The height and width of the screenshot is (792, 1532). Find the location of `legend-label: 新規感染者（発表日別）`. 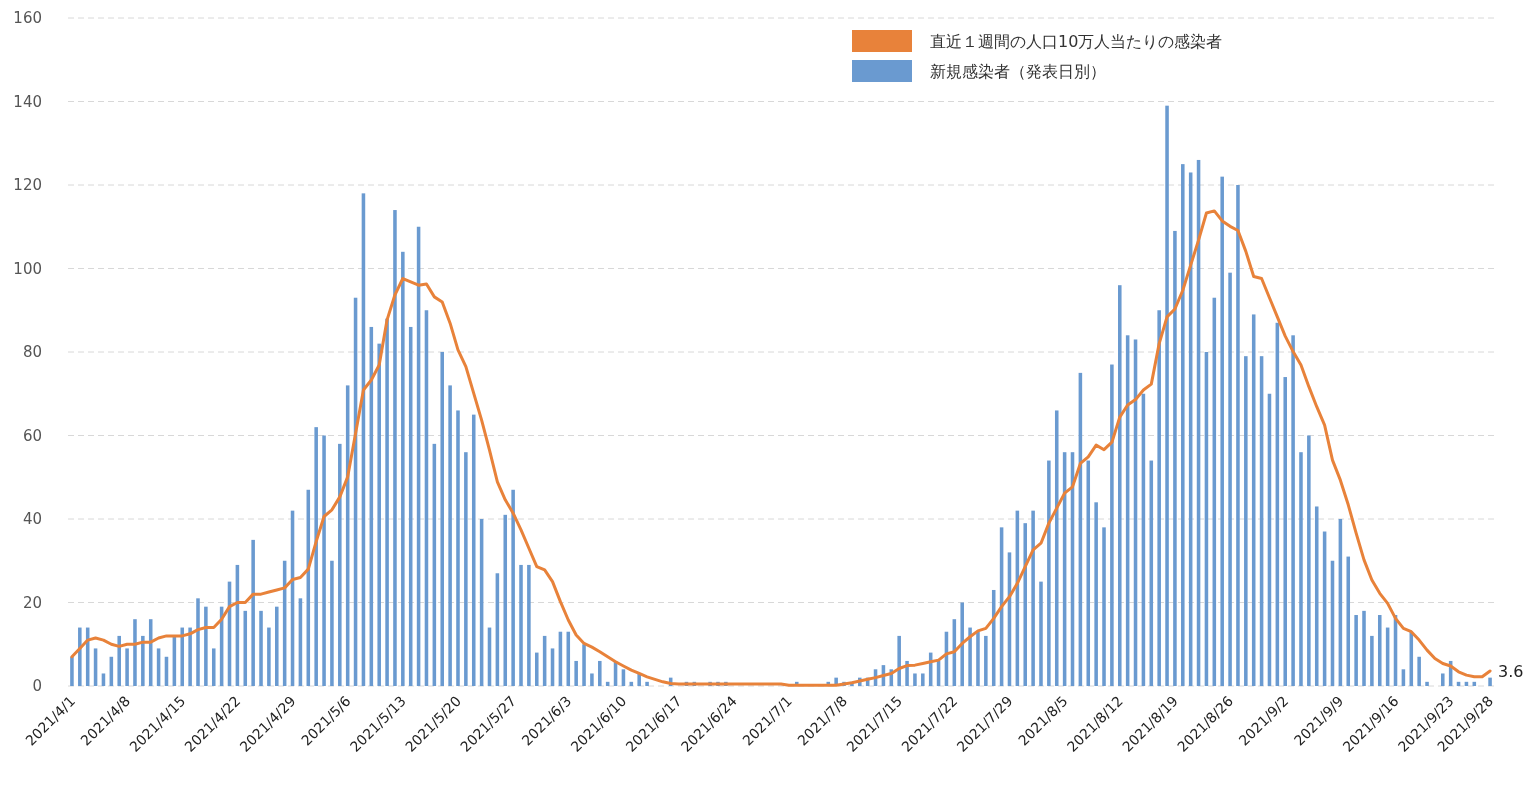

legend-label: 新規感染者（発表日別） is located at coordinates (1018, 71).